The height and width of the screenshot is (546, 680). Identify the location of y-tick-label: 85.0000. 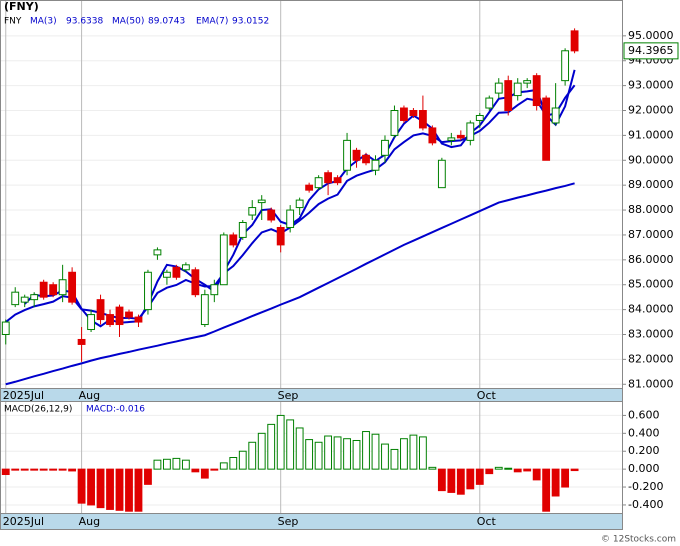
(651, 284).